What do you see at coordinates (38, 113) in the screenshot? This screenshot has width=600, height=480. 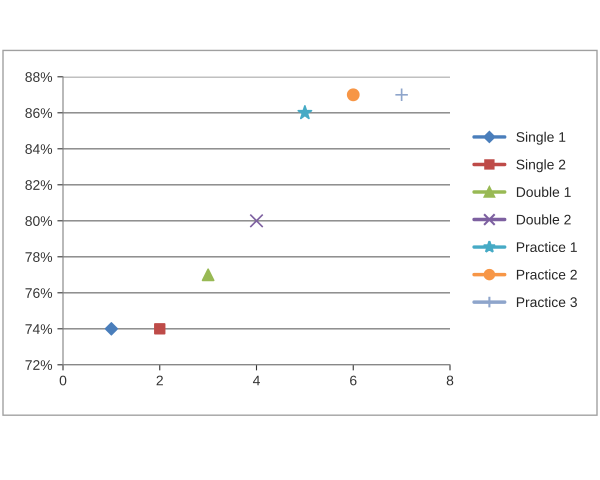 I see `y-tick-label: 86%` at bounding box center [38, 113].